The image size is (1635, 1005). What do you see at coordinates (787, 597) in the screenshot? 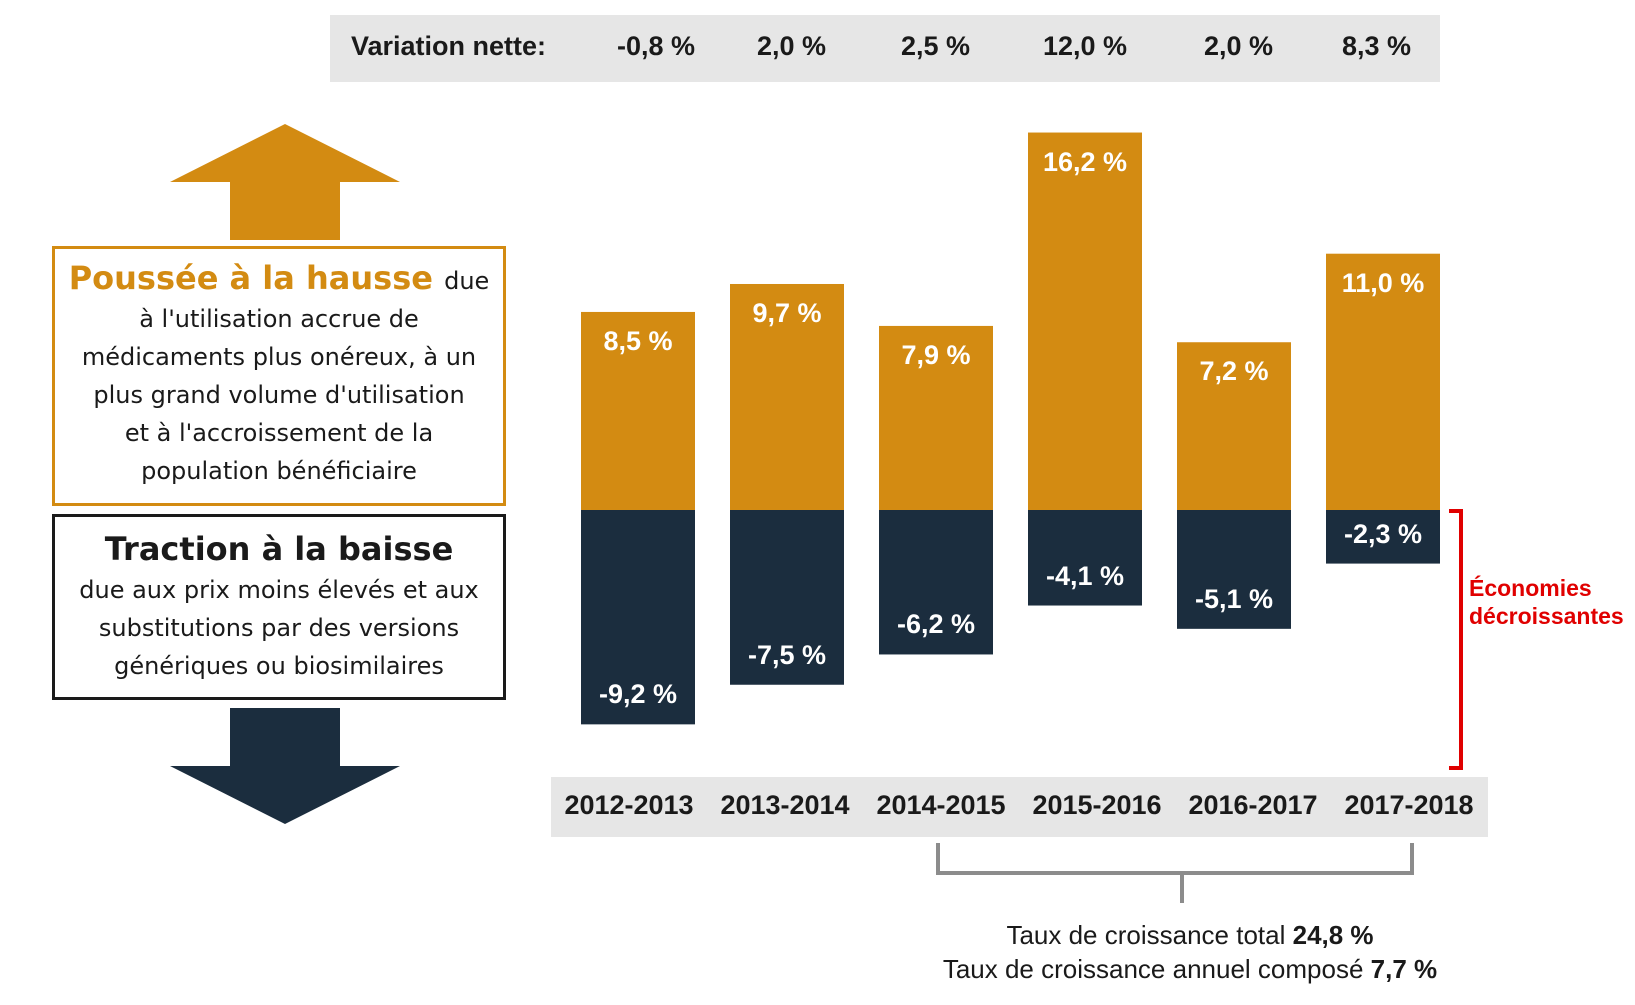
I see `bar-downward-2013-2014` at bounding box center [787, 597].